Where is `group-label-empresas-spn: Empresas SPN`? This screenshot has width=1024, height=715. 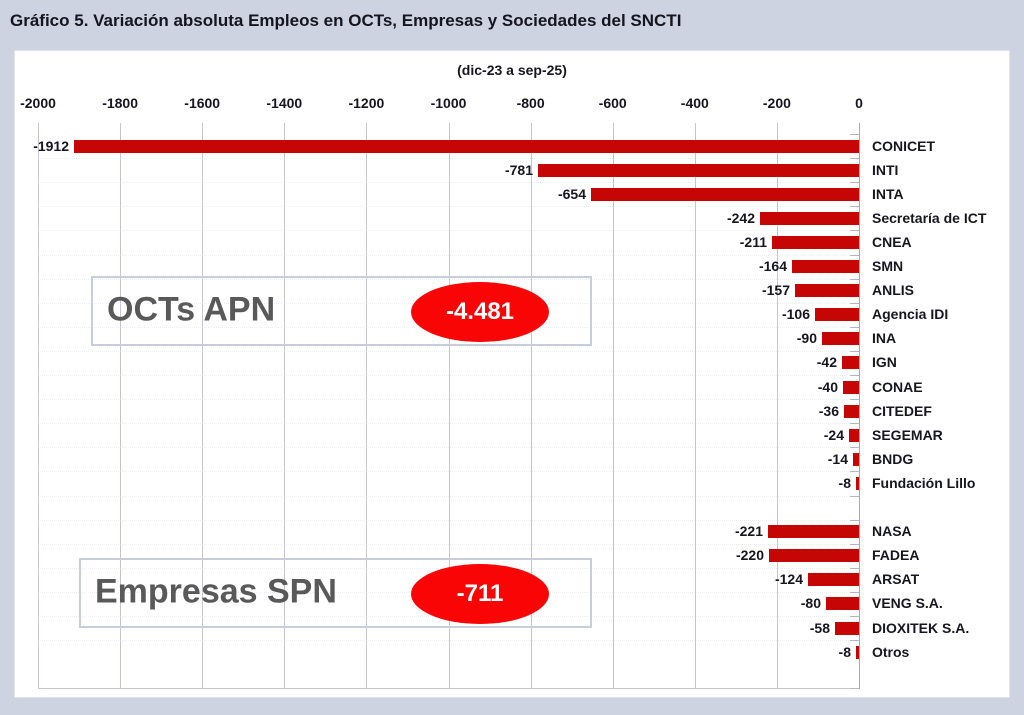 group-label-empresas-spn: Empresas SPN is located at coordinates (216, 591).